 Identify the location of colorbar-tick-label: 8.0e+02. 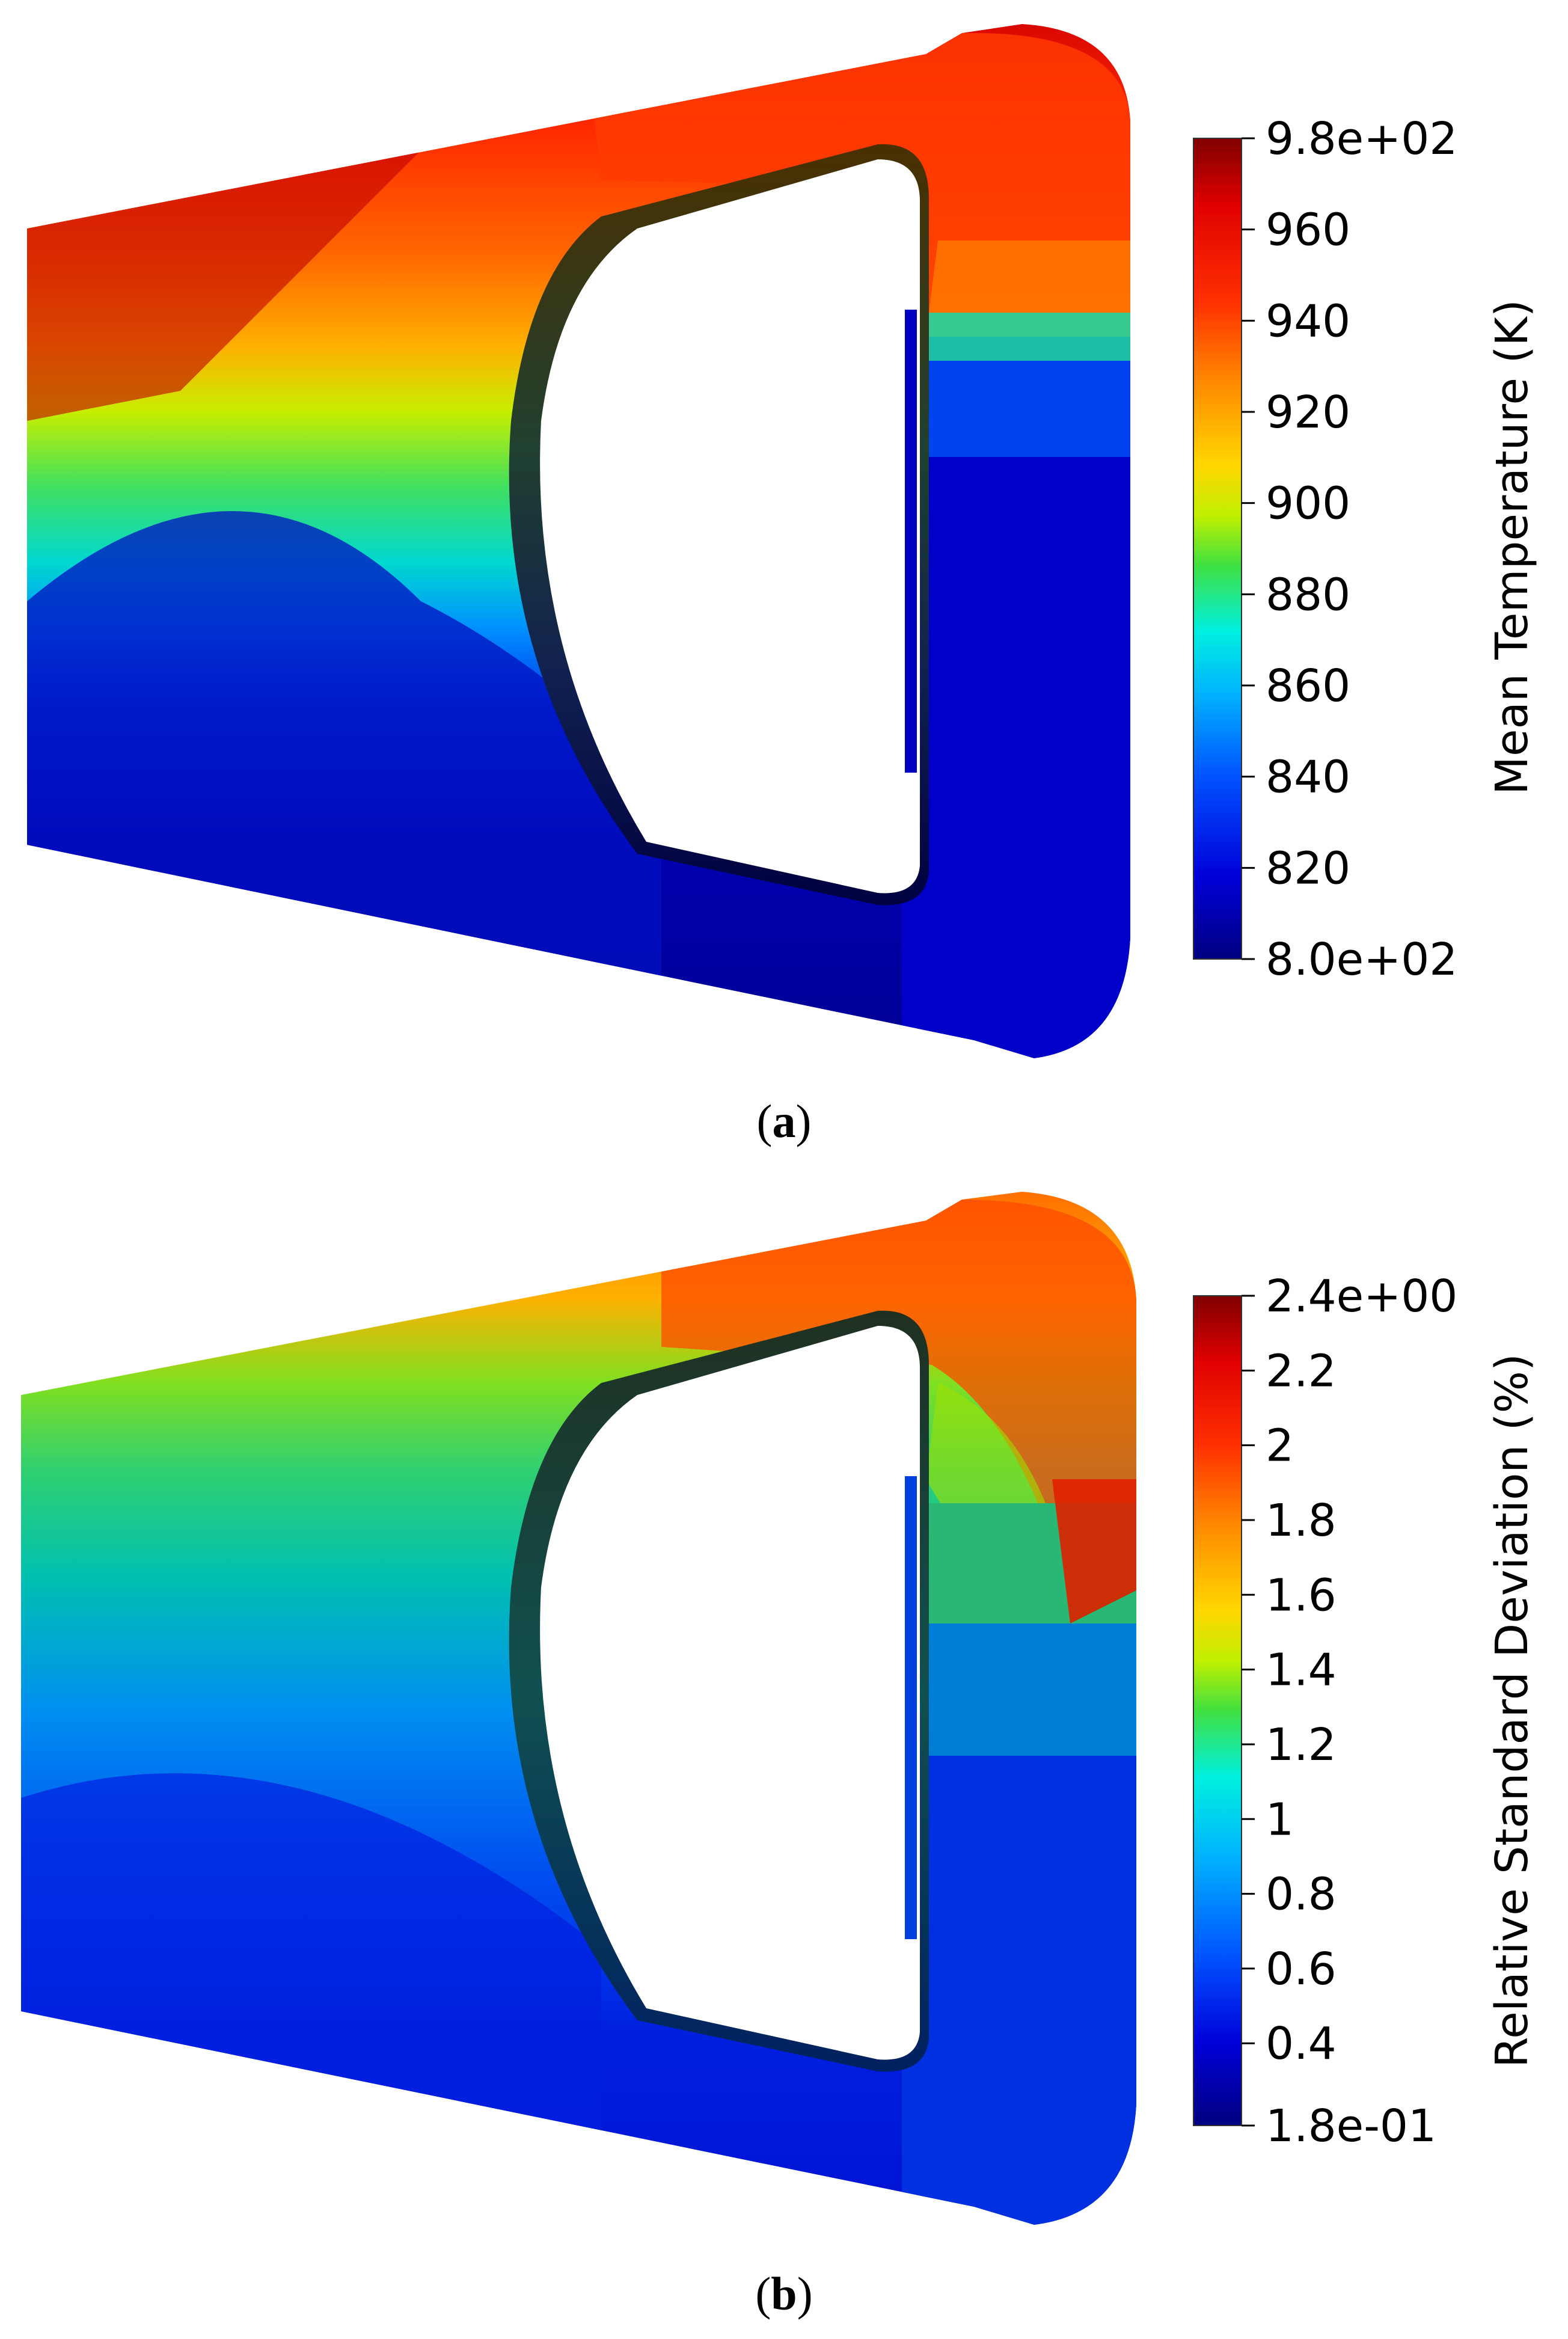
(1361, 960).